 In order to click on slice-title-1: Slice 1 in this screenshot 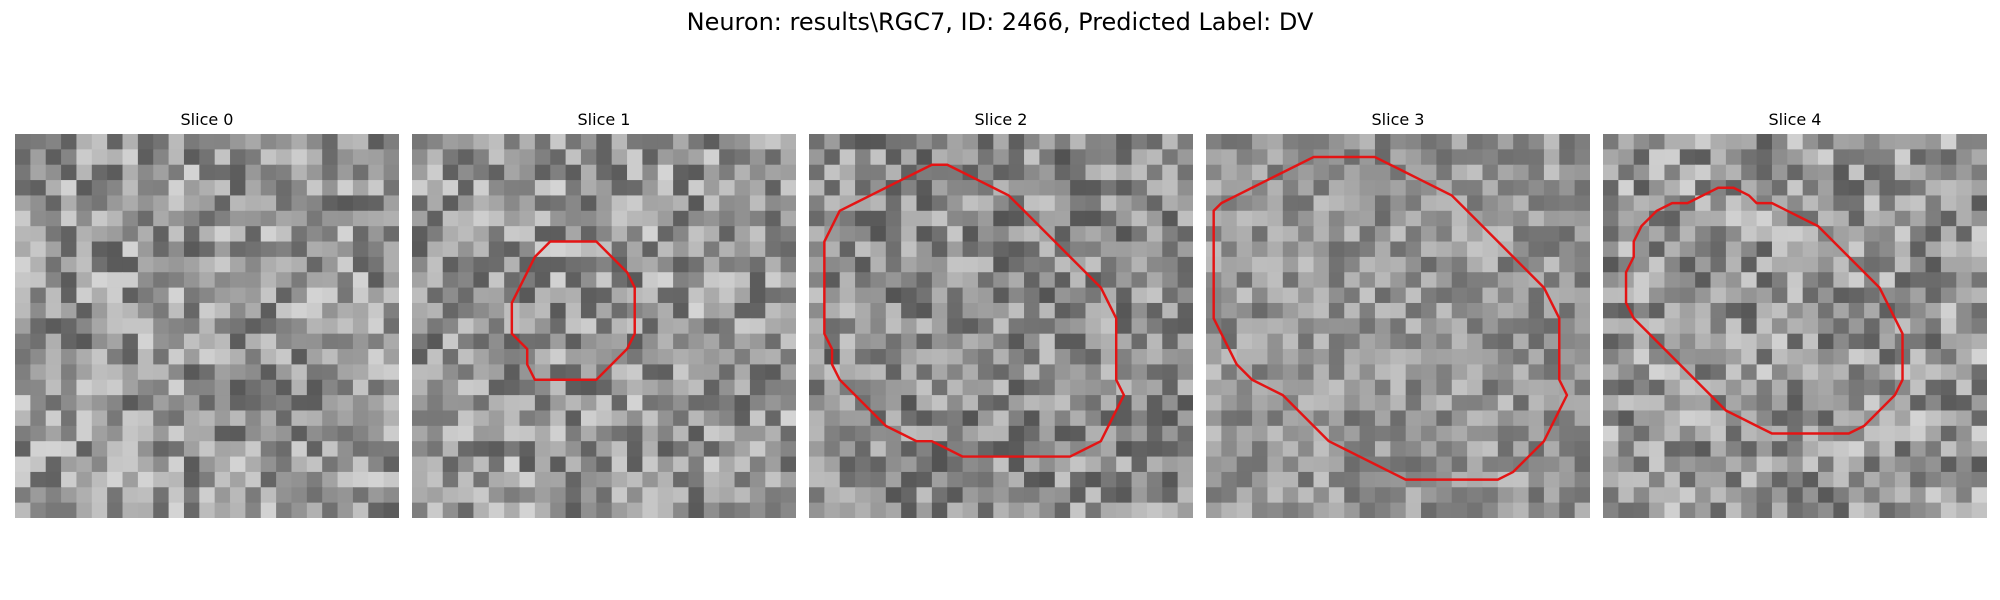, I will do `click(604, 119)`.